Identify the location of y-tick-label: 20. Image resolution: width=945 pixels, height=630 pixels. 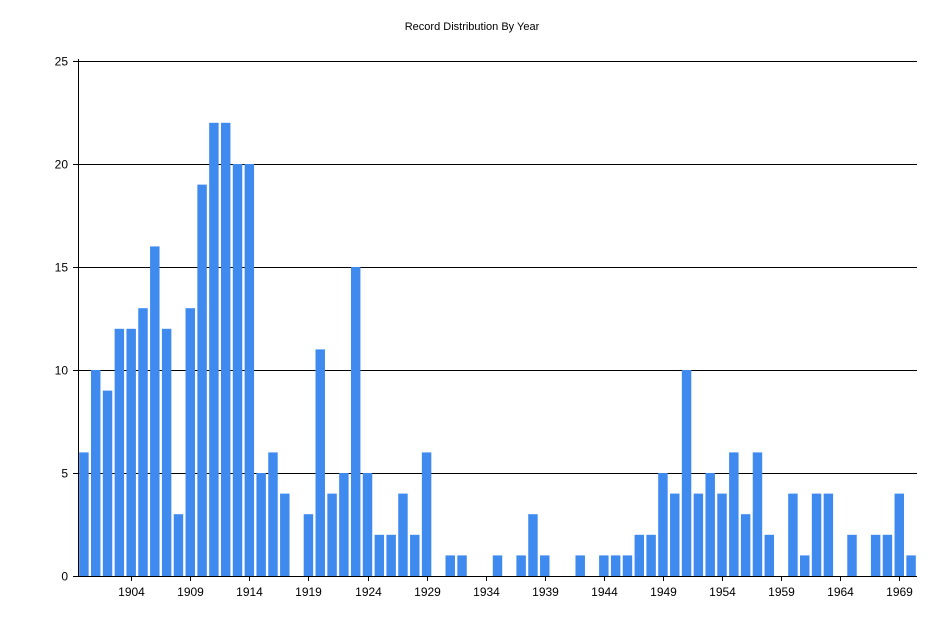
(62, 165).